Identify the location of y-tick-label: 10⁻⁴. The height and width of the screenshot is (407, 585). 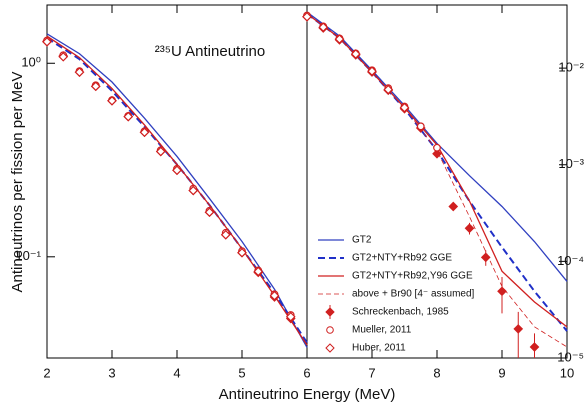
(570, 260).